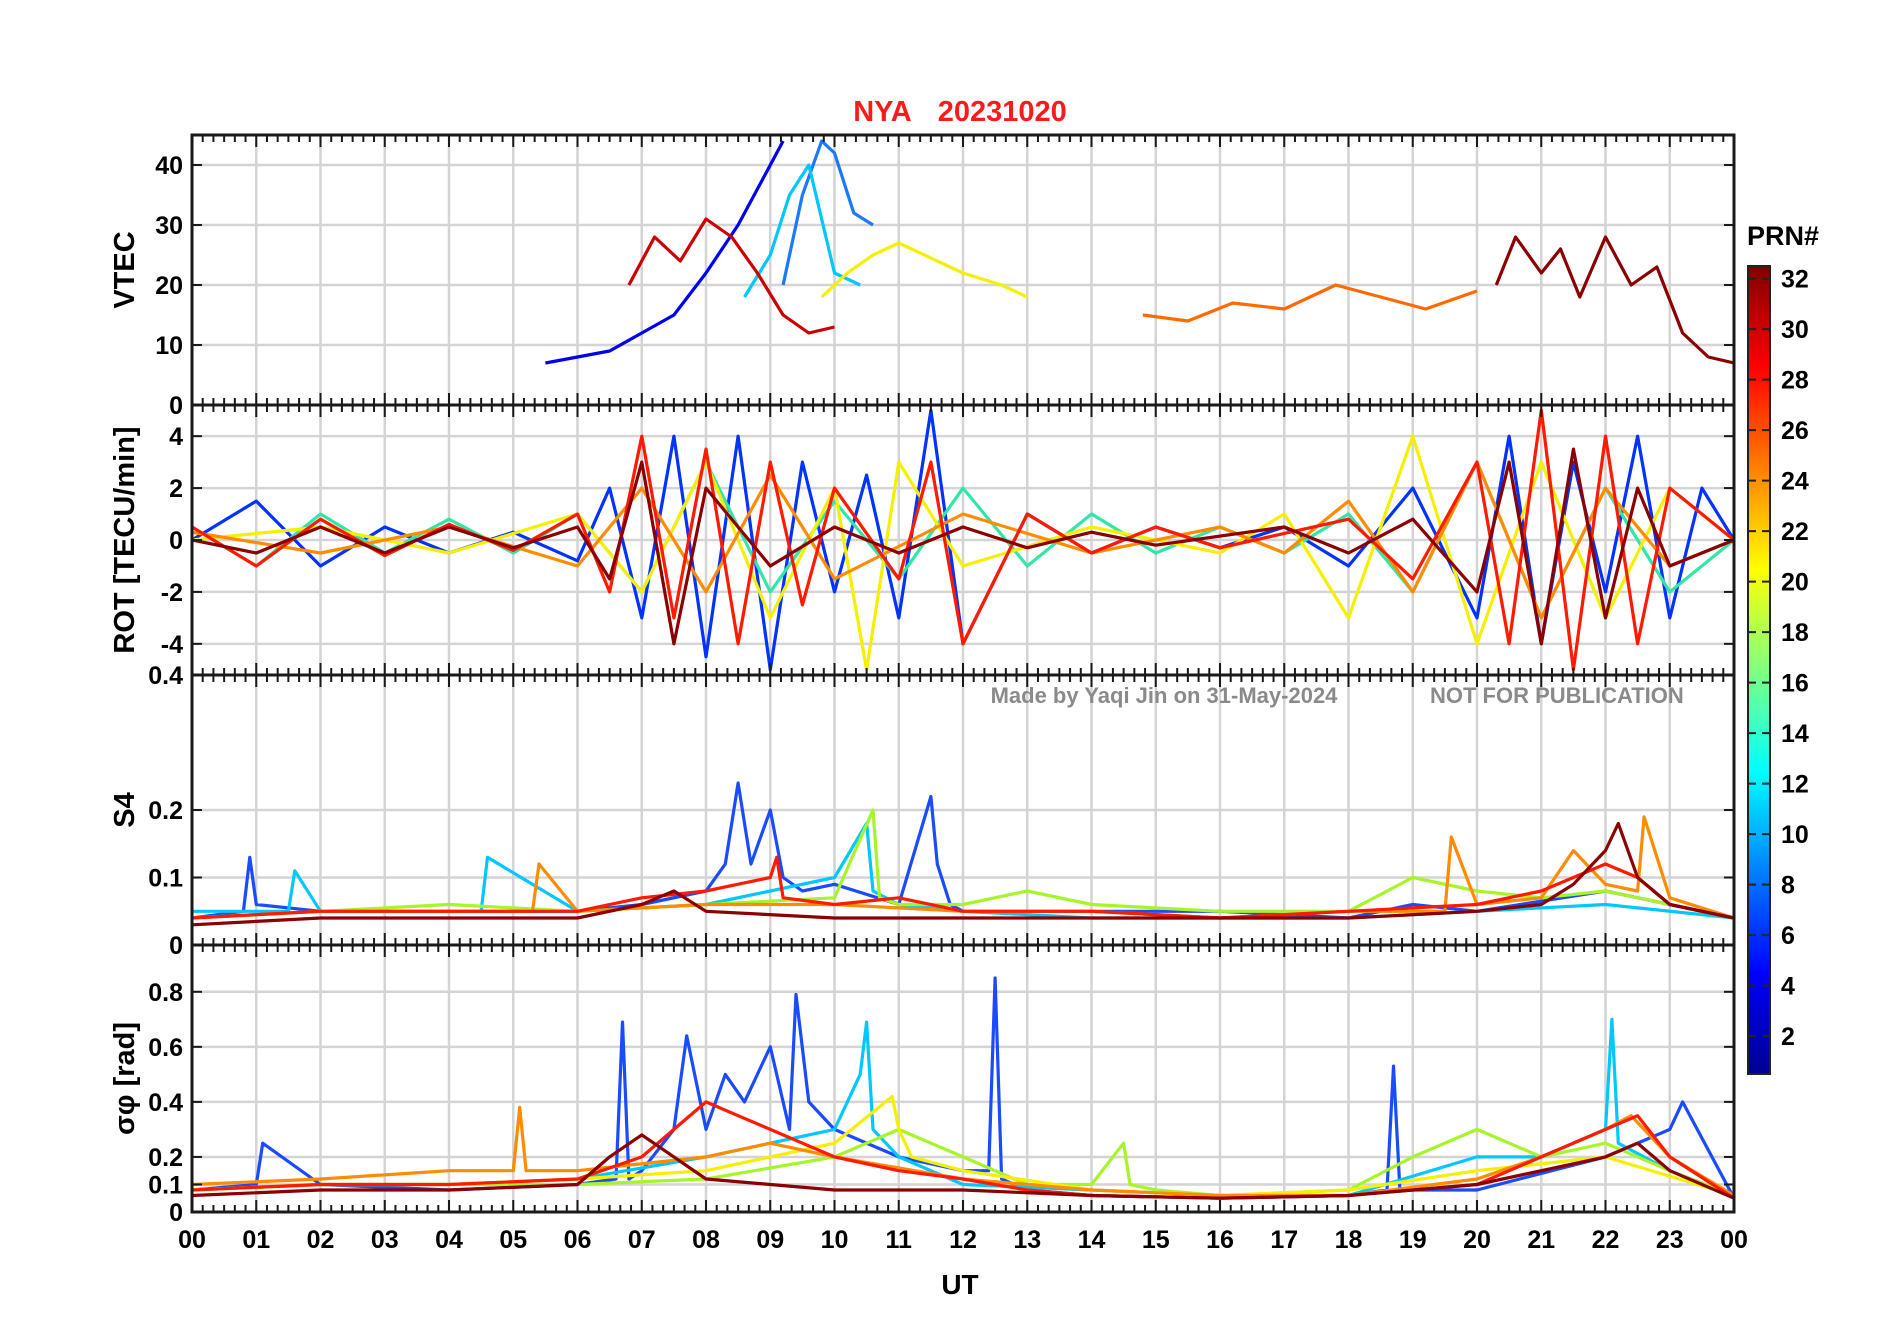  What do you see at coordinates (1788, 987) in the screenshot?
I see `colorbar-tick-label: 4` at bounding box center [1788, 987].